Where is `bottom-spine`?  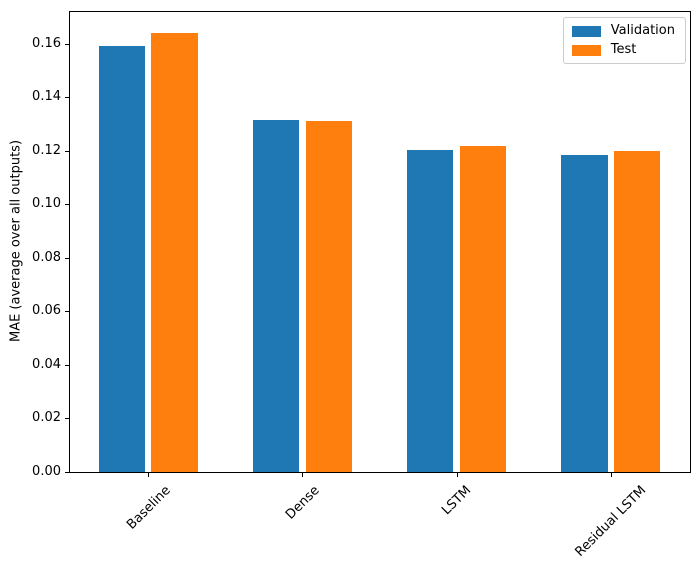 bottom-spine is located at coordinates (380, 472).